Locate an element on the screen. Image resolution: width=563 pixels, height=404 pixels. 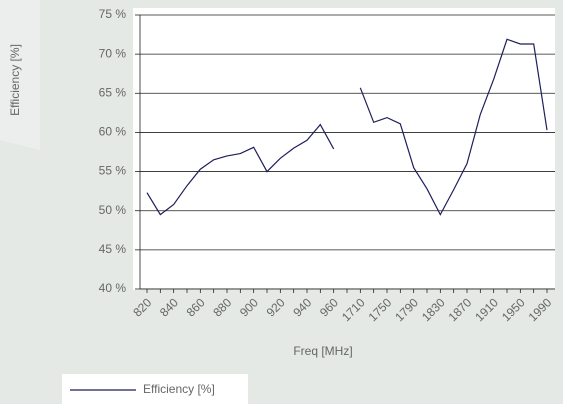
y-tick-label: 70 % is located at coordinates (113, 53).